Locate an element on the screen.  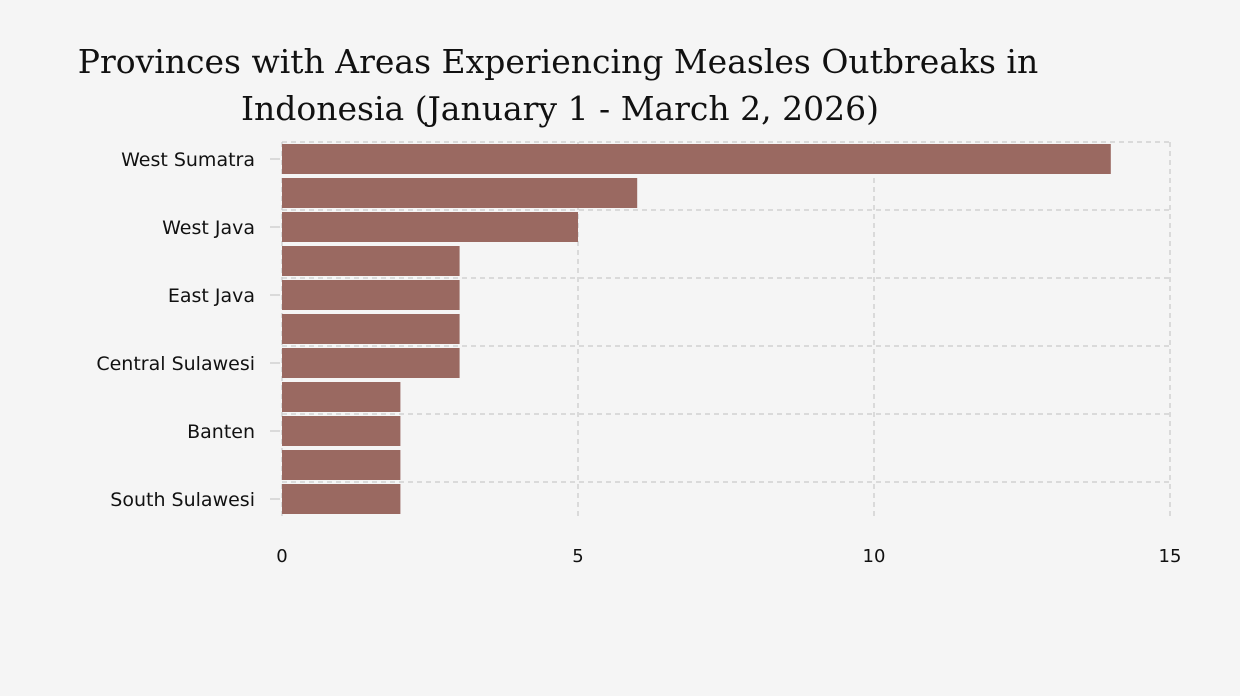
x-tick-label: 10 is located at coordinates (874, 556).